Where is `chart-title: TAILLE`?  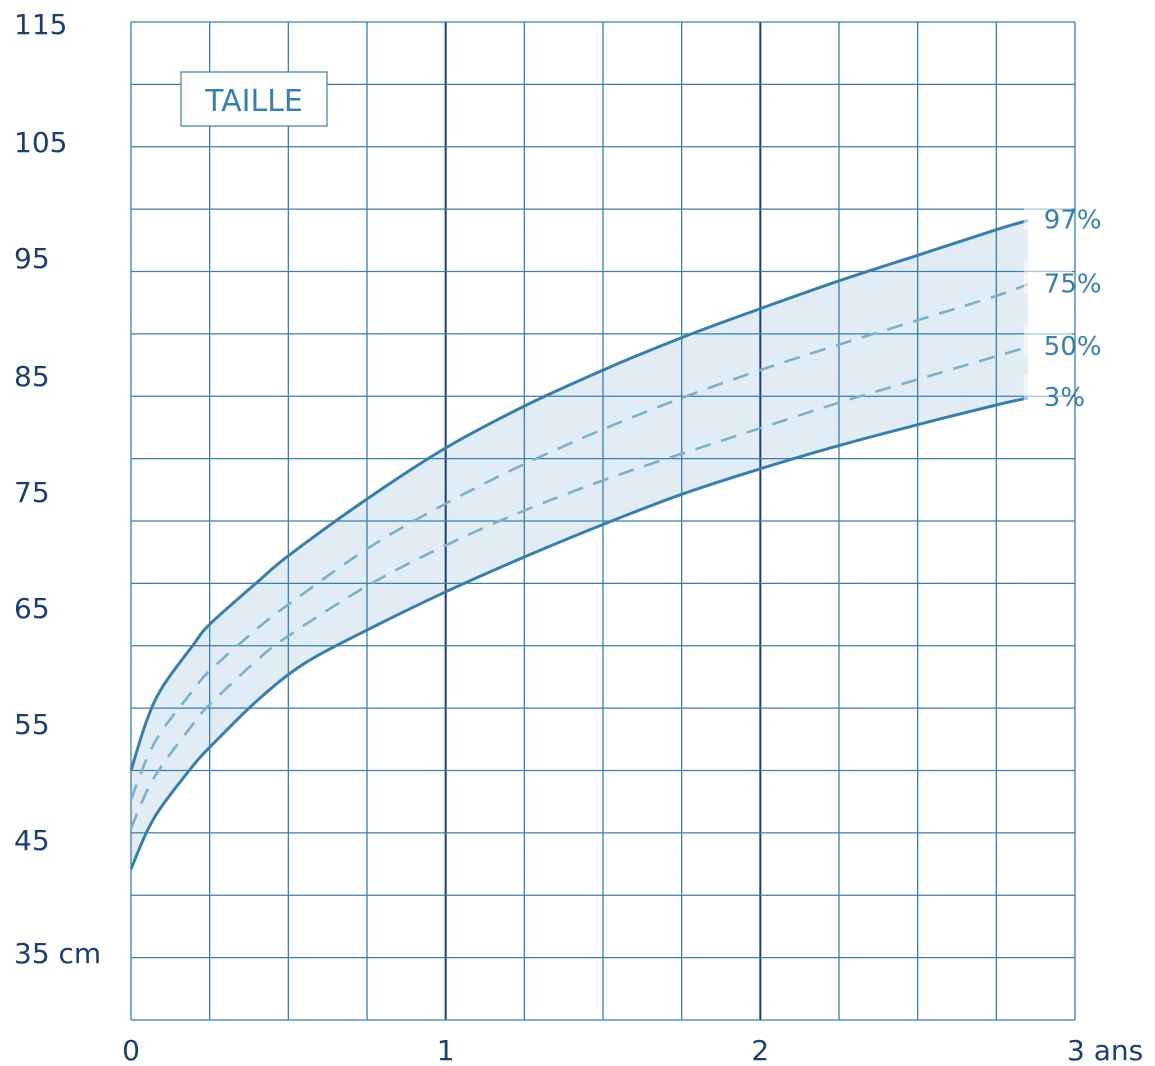
chart-title: TAILLE is located at coordinates (253, 101).